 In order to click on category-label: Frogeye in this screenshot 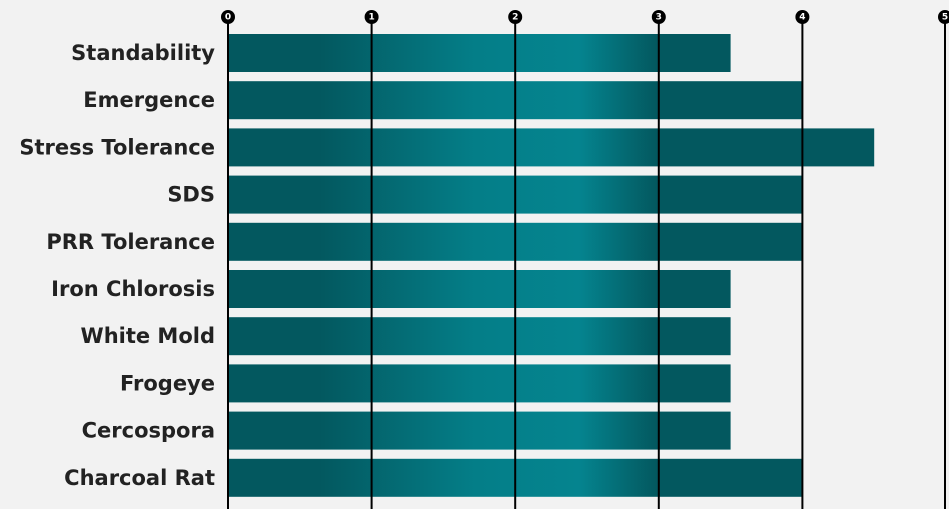, I will do `click(167, 383)`.